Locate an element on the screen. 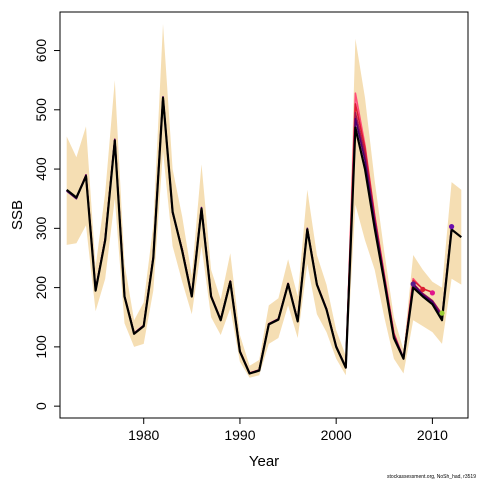  terminal-point-2009 is located at coordinates (423, 289).